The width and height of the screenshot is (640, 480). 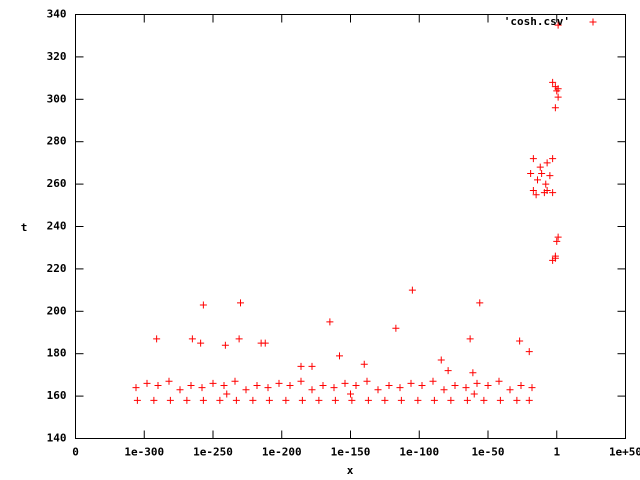 What do you see at coordinates (57, 98) in the screenshot?
I see `y-tick-label: 300` at bounding box center [57, 98].